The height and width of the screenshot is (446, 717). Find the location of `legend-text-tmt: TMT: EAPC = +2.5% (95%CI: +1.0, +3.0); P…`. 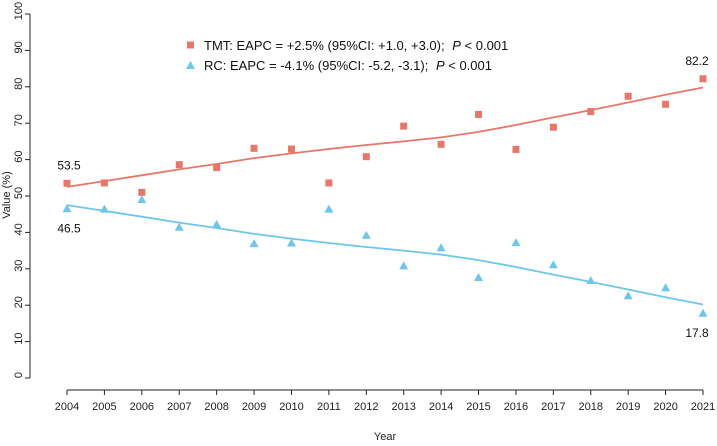

legend-text-tmt: TMT: EAPC = +2.5% (95%CI: +1.0, +3.0); P… is located at coordinates (356, 45).